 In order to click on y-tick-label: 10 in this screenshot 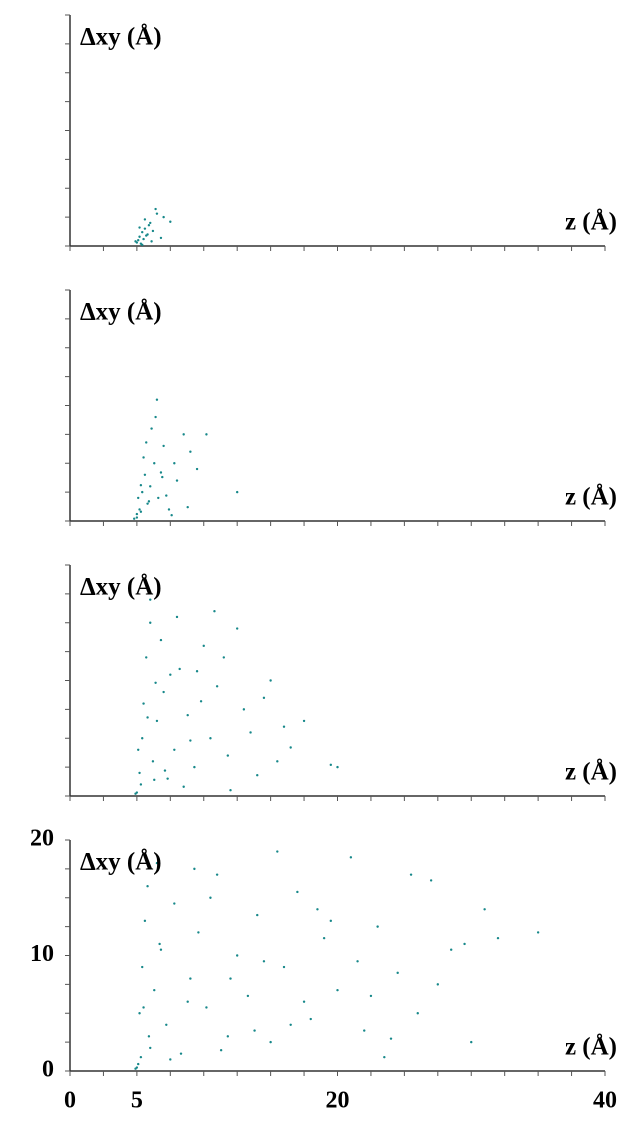, I will do `click(42, 954)`.